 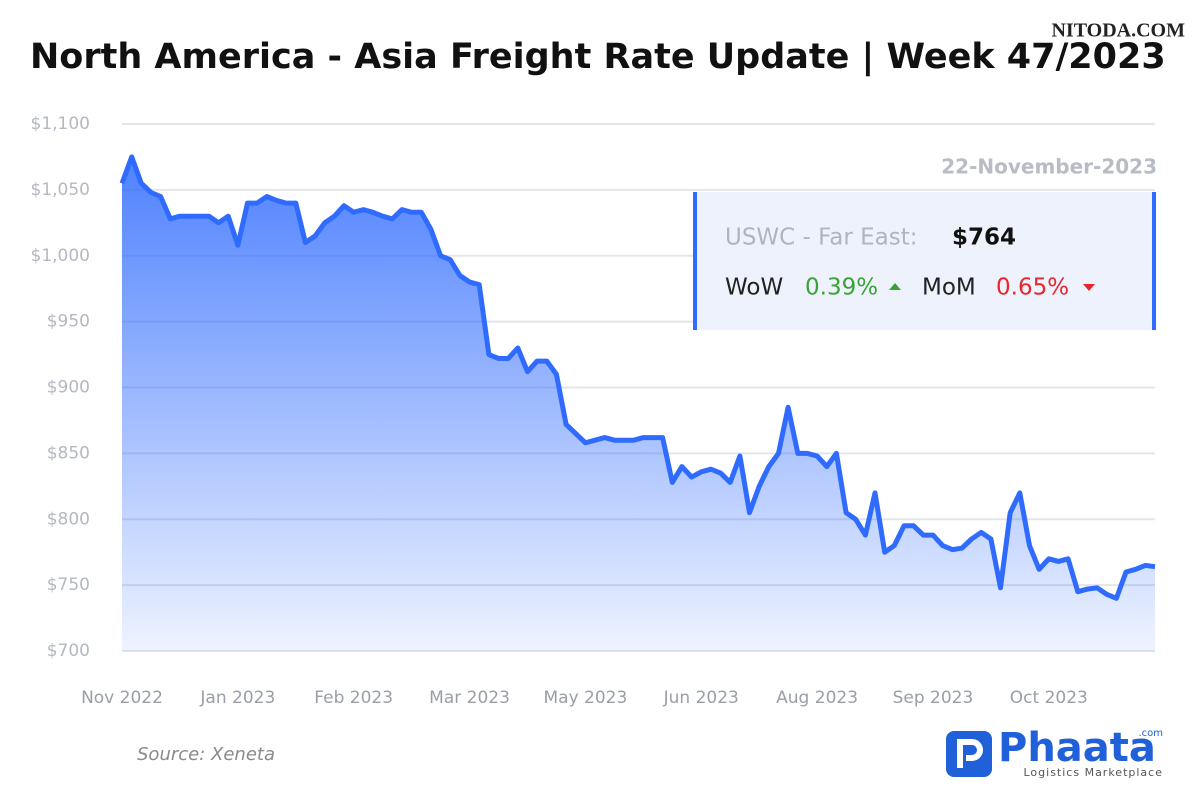 What do you see at coordinates (206, 754) in the screenshot?
I see `source: Source: Xeneta` at bounding box center [206, 754].